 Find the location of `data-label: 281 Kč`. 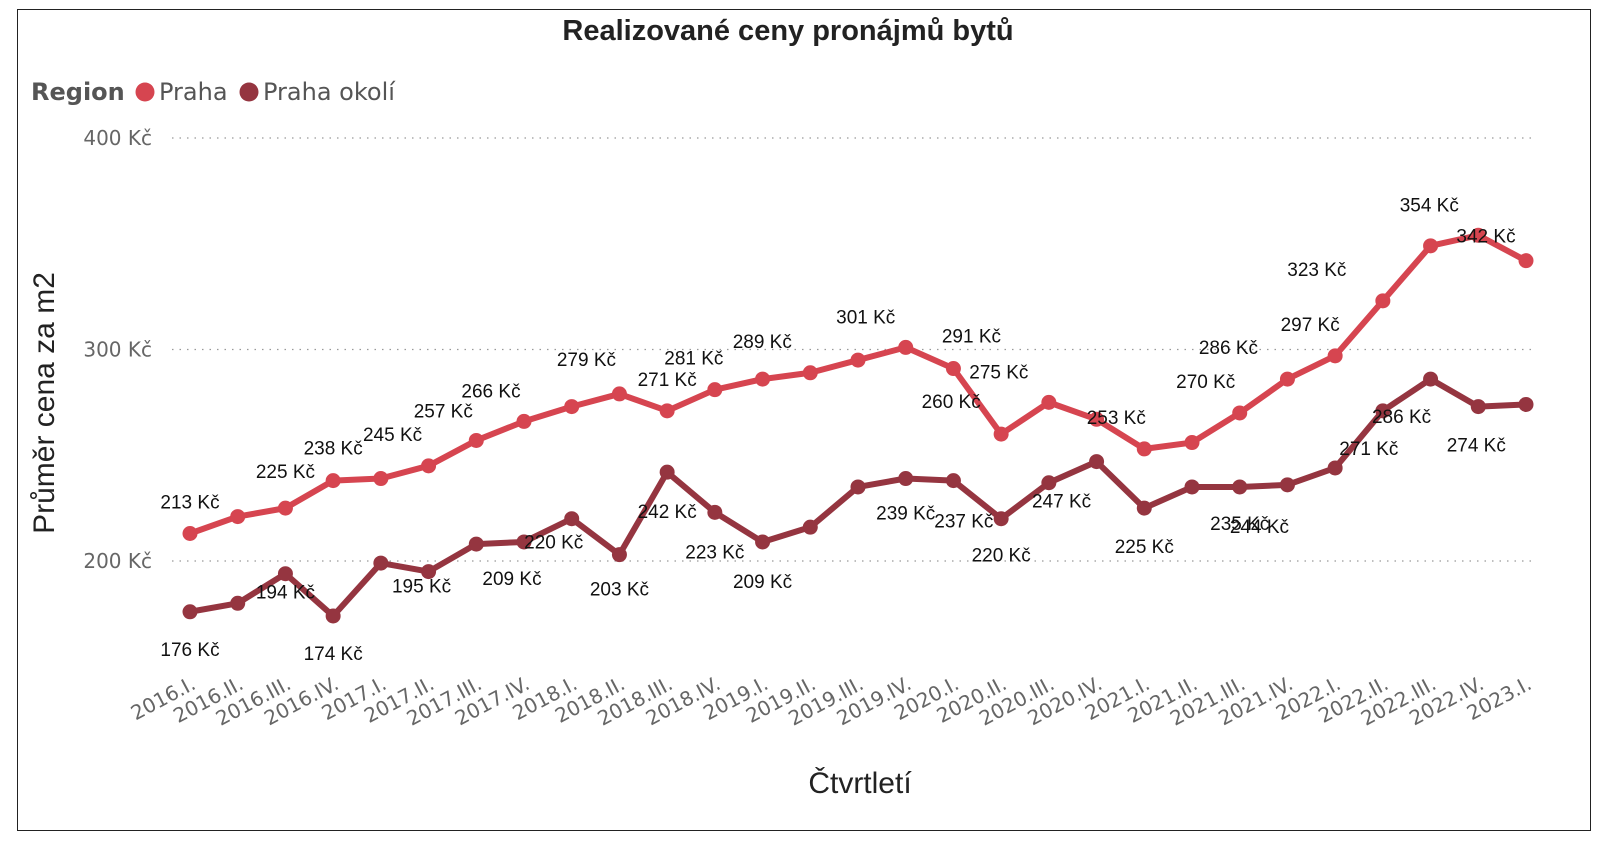

data-label: 281 Kč is located at coordinates (693, 359).